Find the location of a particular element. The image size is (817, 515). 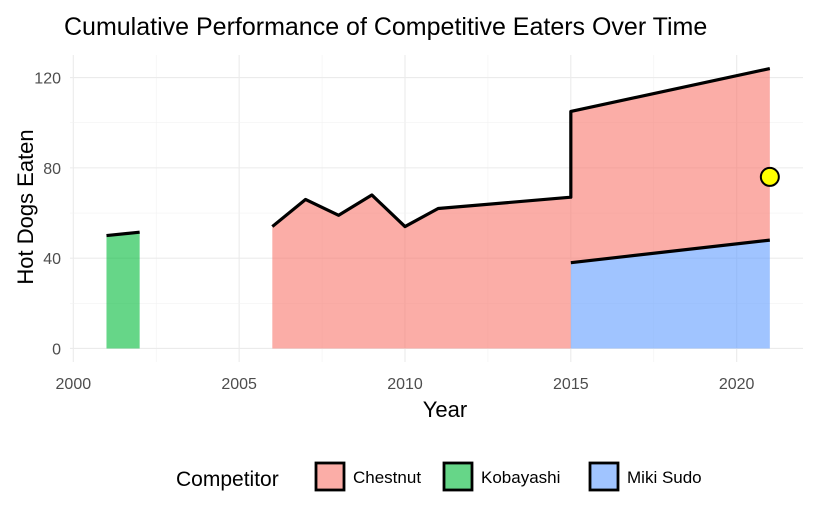

legend-key-miki-sudo is located at coordinates (604, 476).